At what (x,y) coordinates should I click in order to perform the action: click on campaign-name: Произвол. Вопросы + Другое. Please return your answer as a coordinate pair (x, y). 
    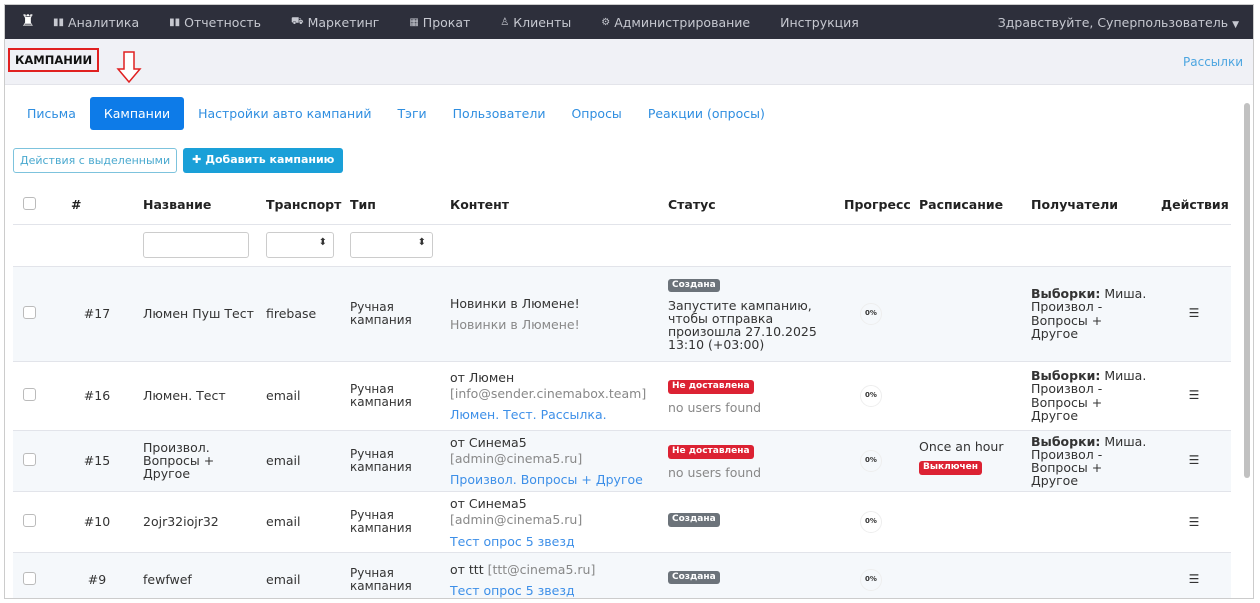
    Looking at the image, I should click on (200, 461).